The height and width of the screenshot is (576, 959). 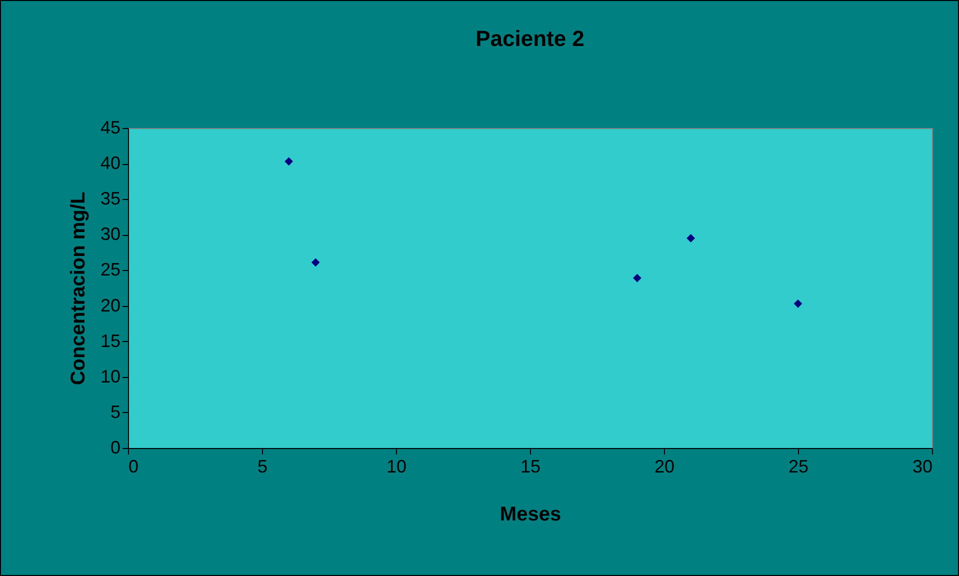 What do you see at coordinates (664, 466) in the screenshot?
I see `x-tick-label: 20` at bounding box center [664, 466].